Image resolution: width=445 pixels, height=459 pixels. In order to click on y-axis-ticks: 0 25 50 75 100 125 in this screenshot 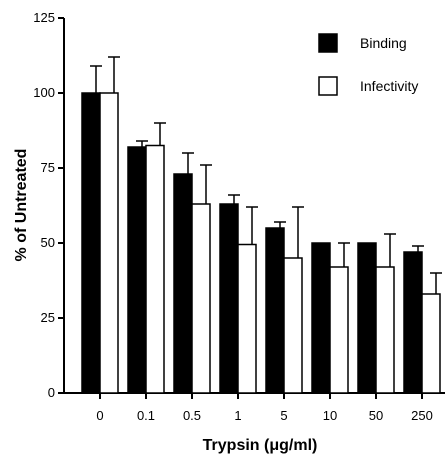, I will do `click(48, 205)`.